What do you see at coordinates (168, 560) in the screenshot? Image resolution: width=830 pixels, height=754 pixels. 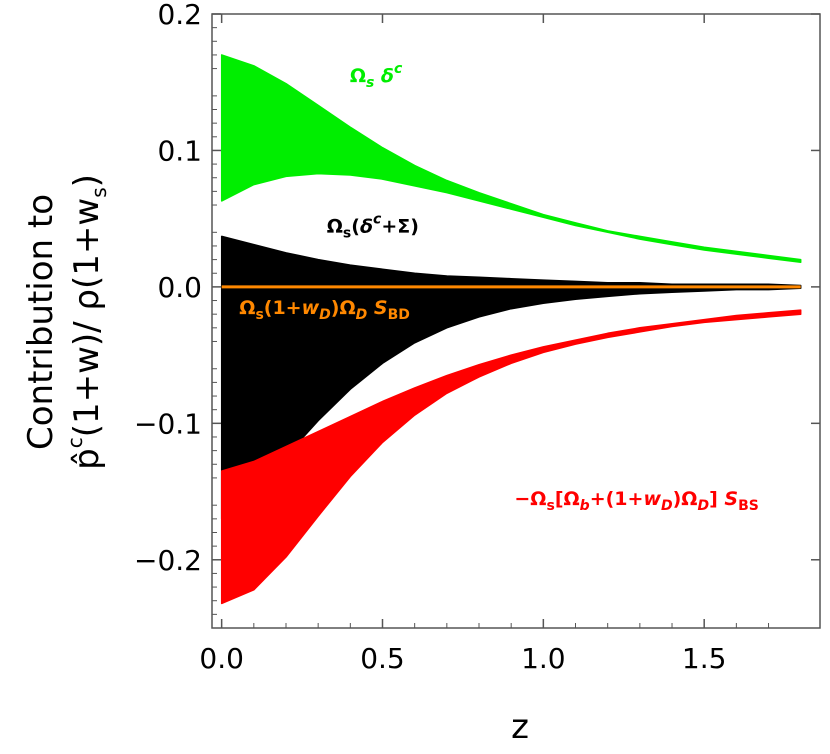 I see `y-tick-label: −0.2` at bounding box center [168, 560].